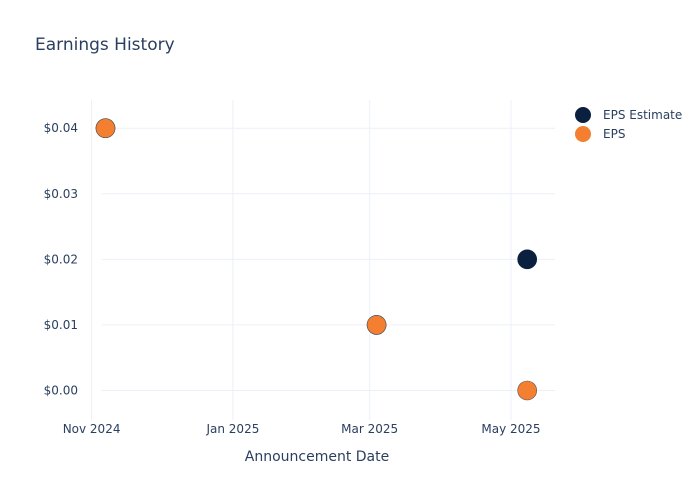  I want to click on x-tick-label: May 2025, so click(510, 429).